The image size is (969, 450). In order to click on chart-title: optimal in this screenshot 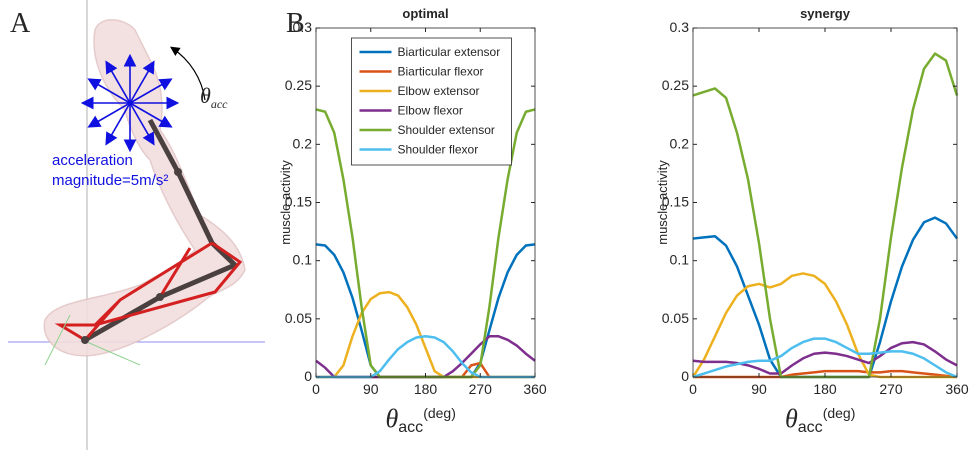, I will do `click(425, 13)`.